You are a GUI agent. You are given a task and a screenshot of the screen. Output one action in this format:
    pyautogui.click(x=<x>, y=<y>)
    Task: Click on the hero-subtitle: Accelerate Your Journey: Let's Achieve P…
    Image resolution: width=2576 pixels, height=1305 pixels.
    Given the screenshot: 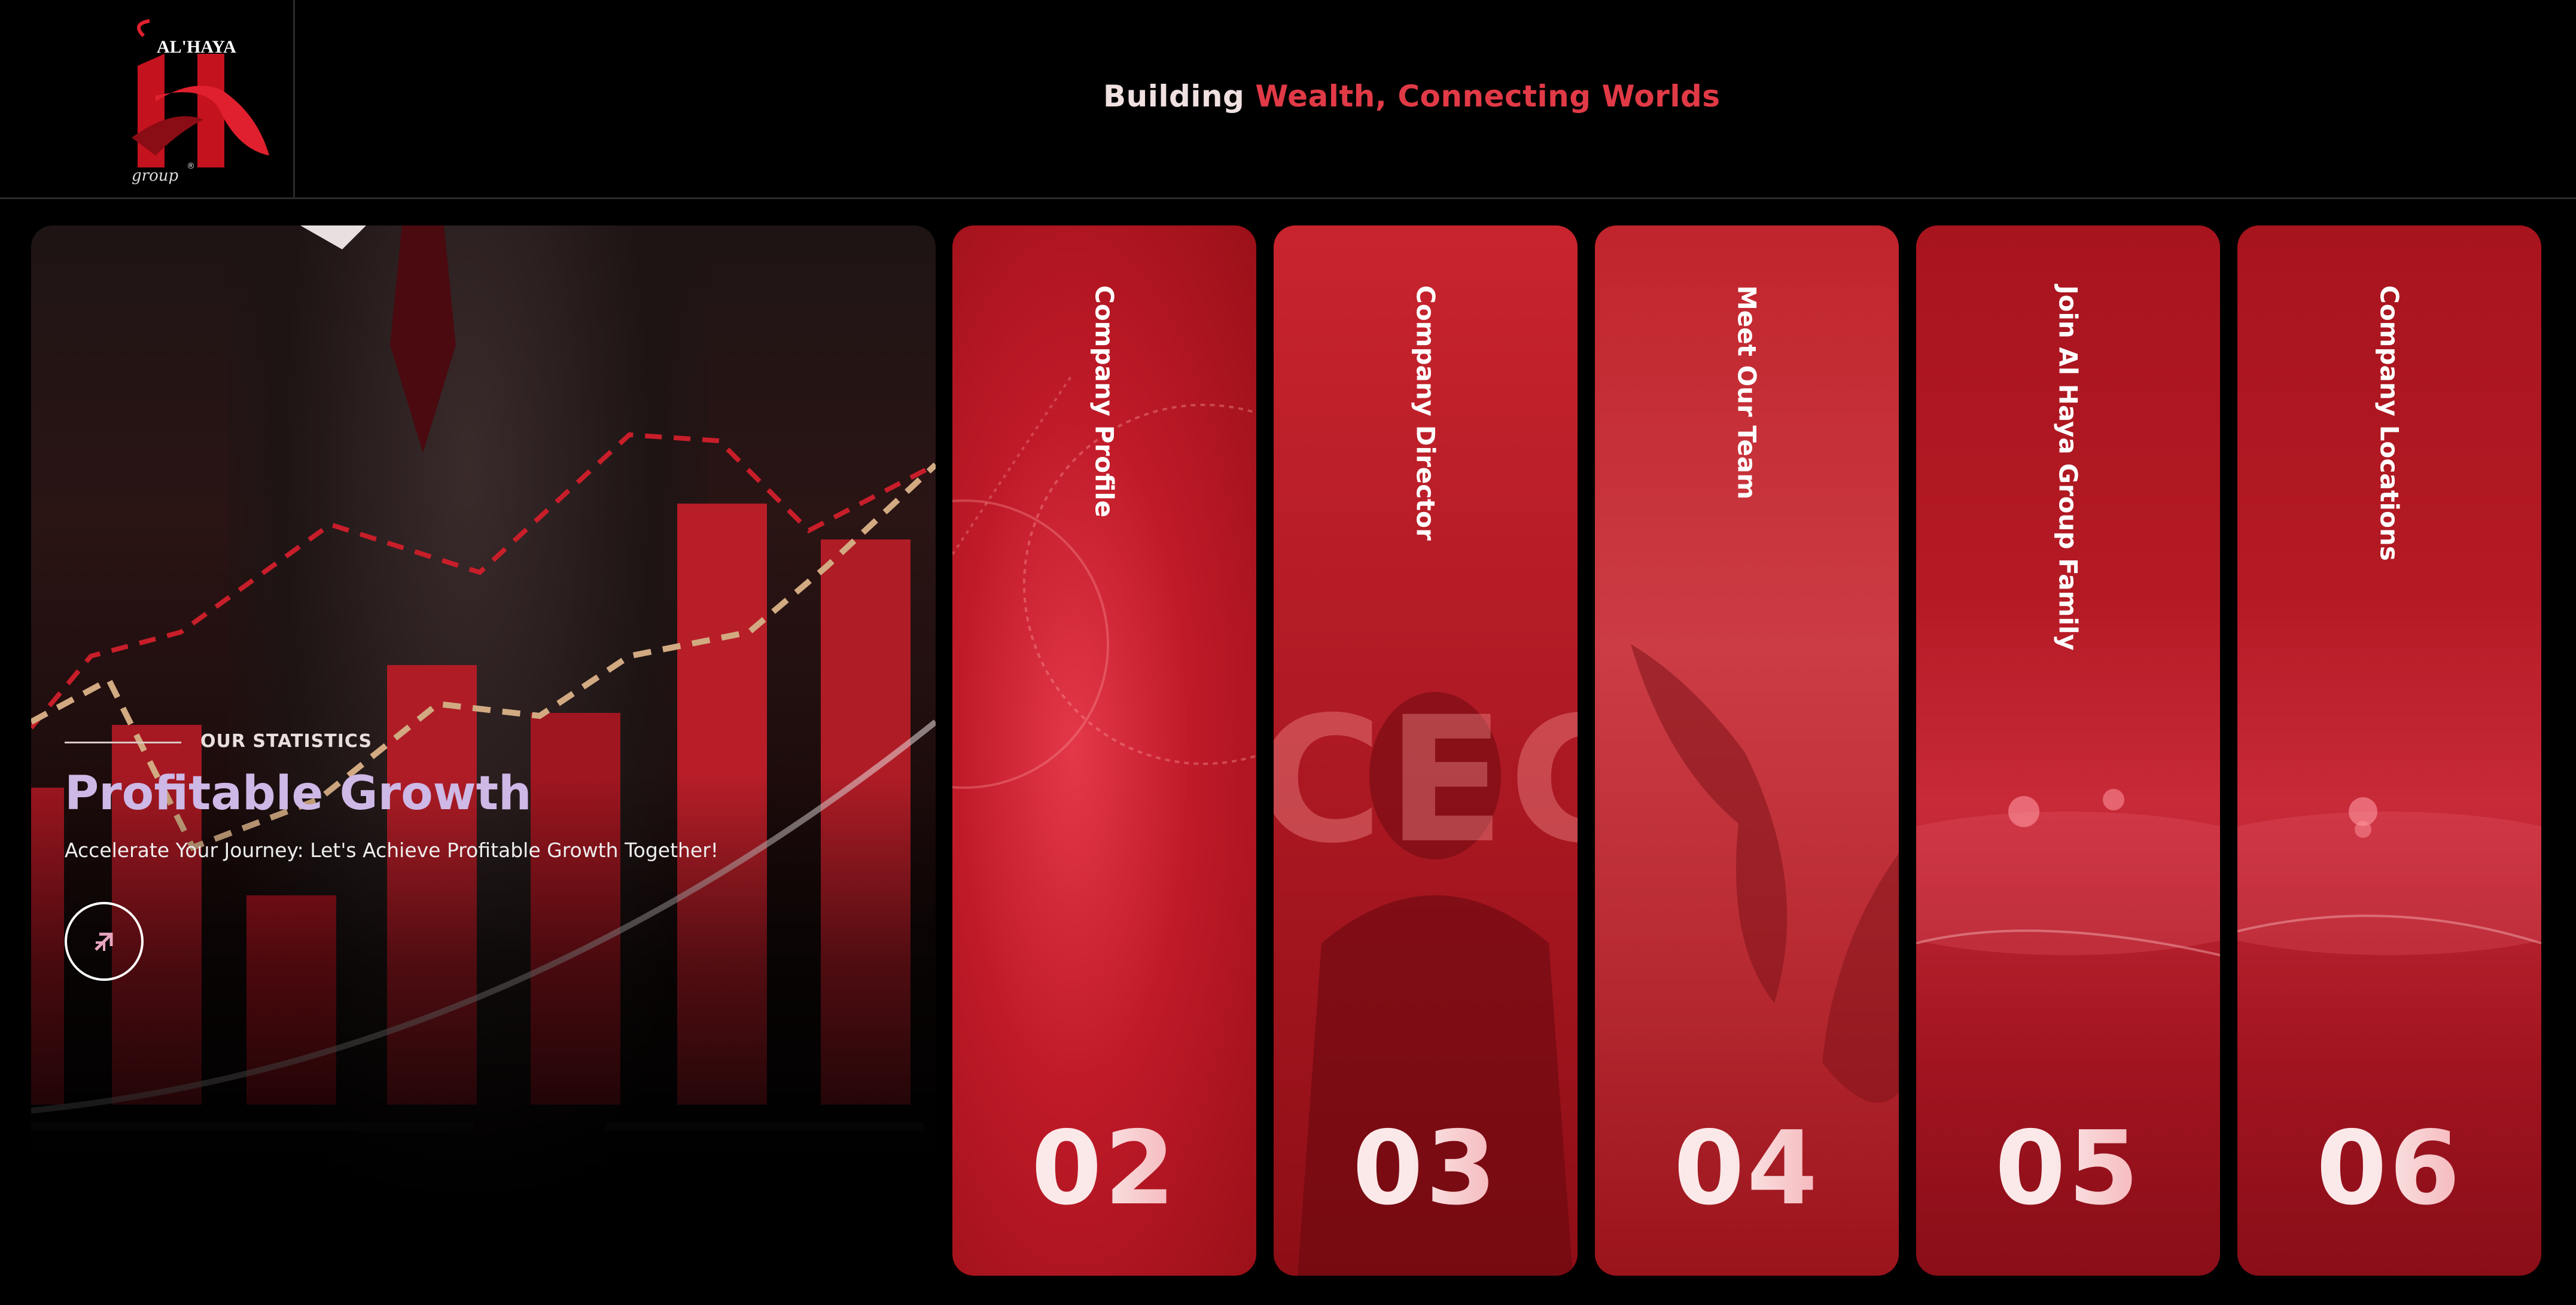 What is the action you would take?
    pyautogui.click(x=392, y=851)
    